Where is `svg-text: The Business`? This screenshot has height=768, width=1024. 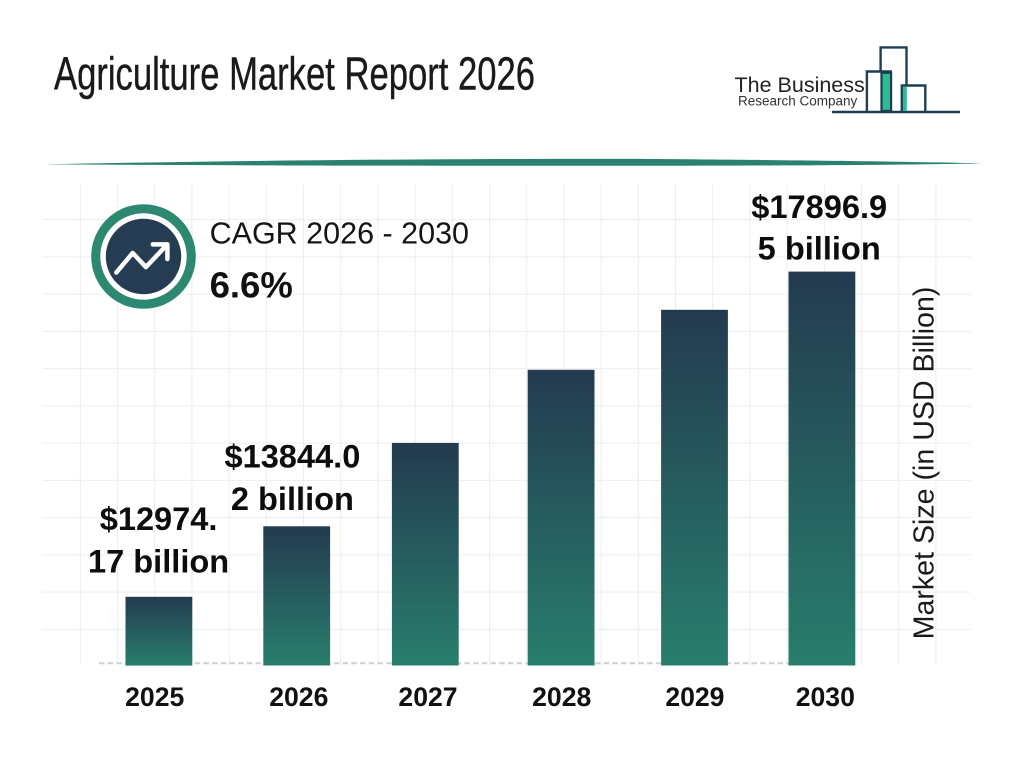
svg-text: The Business is located at coordinates (800, 85).